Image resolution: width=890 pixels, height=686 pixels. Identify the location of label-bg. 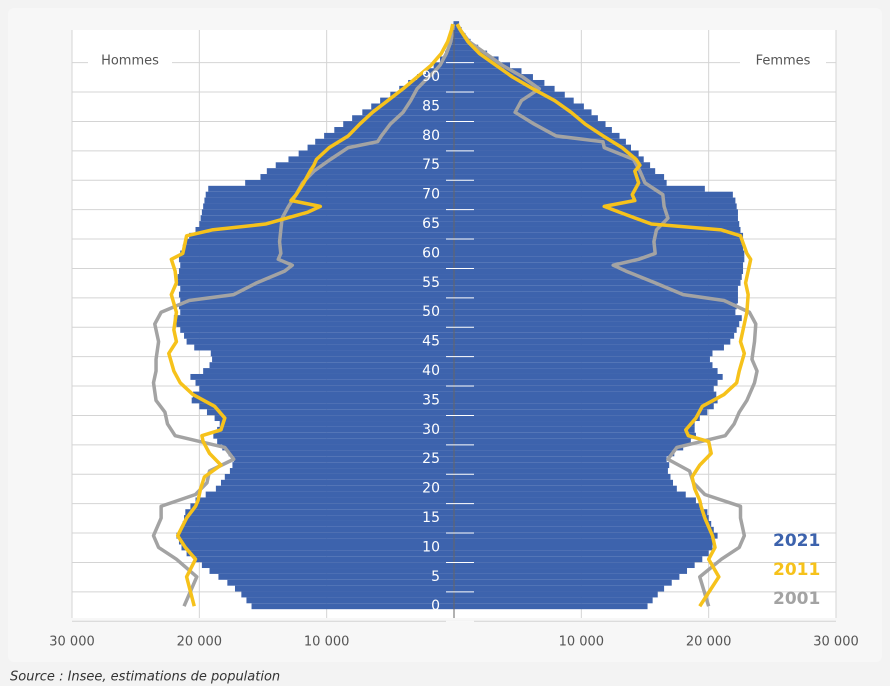
(783, 60).